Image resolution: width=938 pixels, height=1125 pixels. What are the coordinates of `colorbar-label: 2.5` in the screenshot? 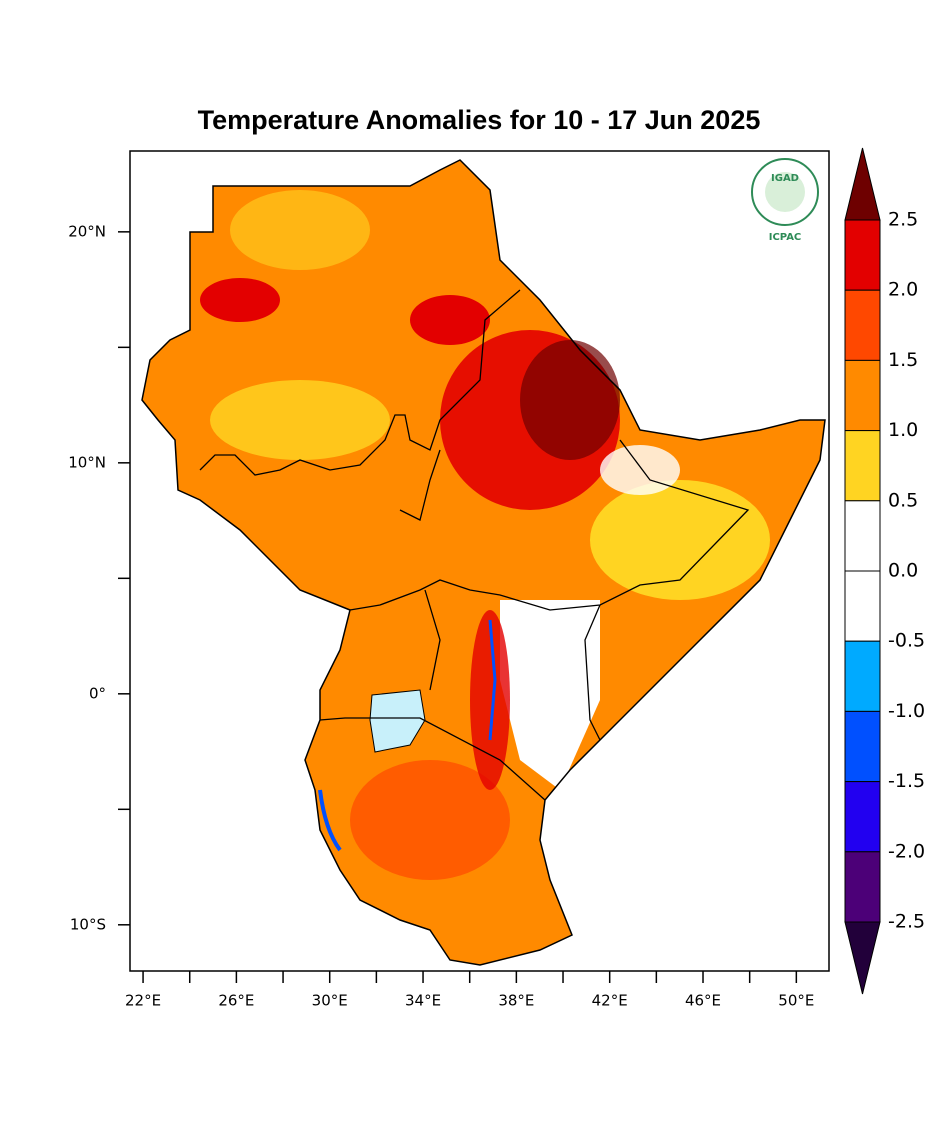 It's located at (903, 220).